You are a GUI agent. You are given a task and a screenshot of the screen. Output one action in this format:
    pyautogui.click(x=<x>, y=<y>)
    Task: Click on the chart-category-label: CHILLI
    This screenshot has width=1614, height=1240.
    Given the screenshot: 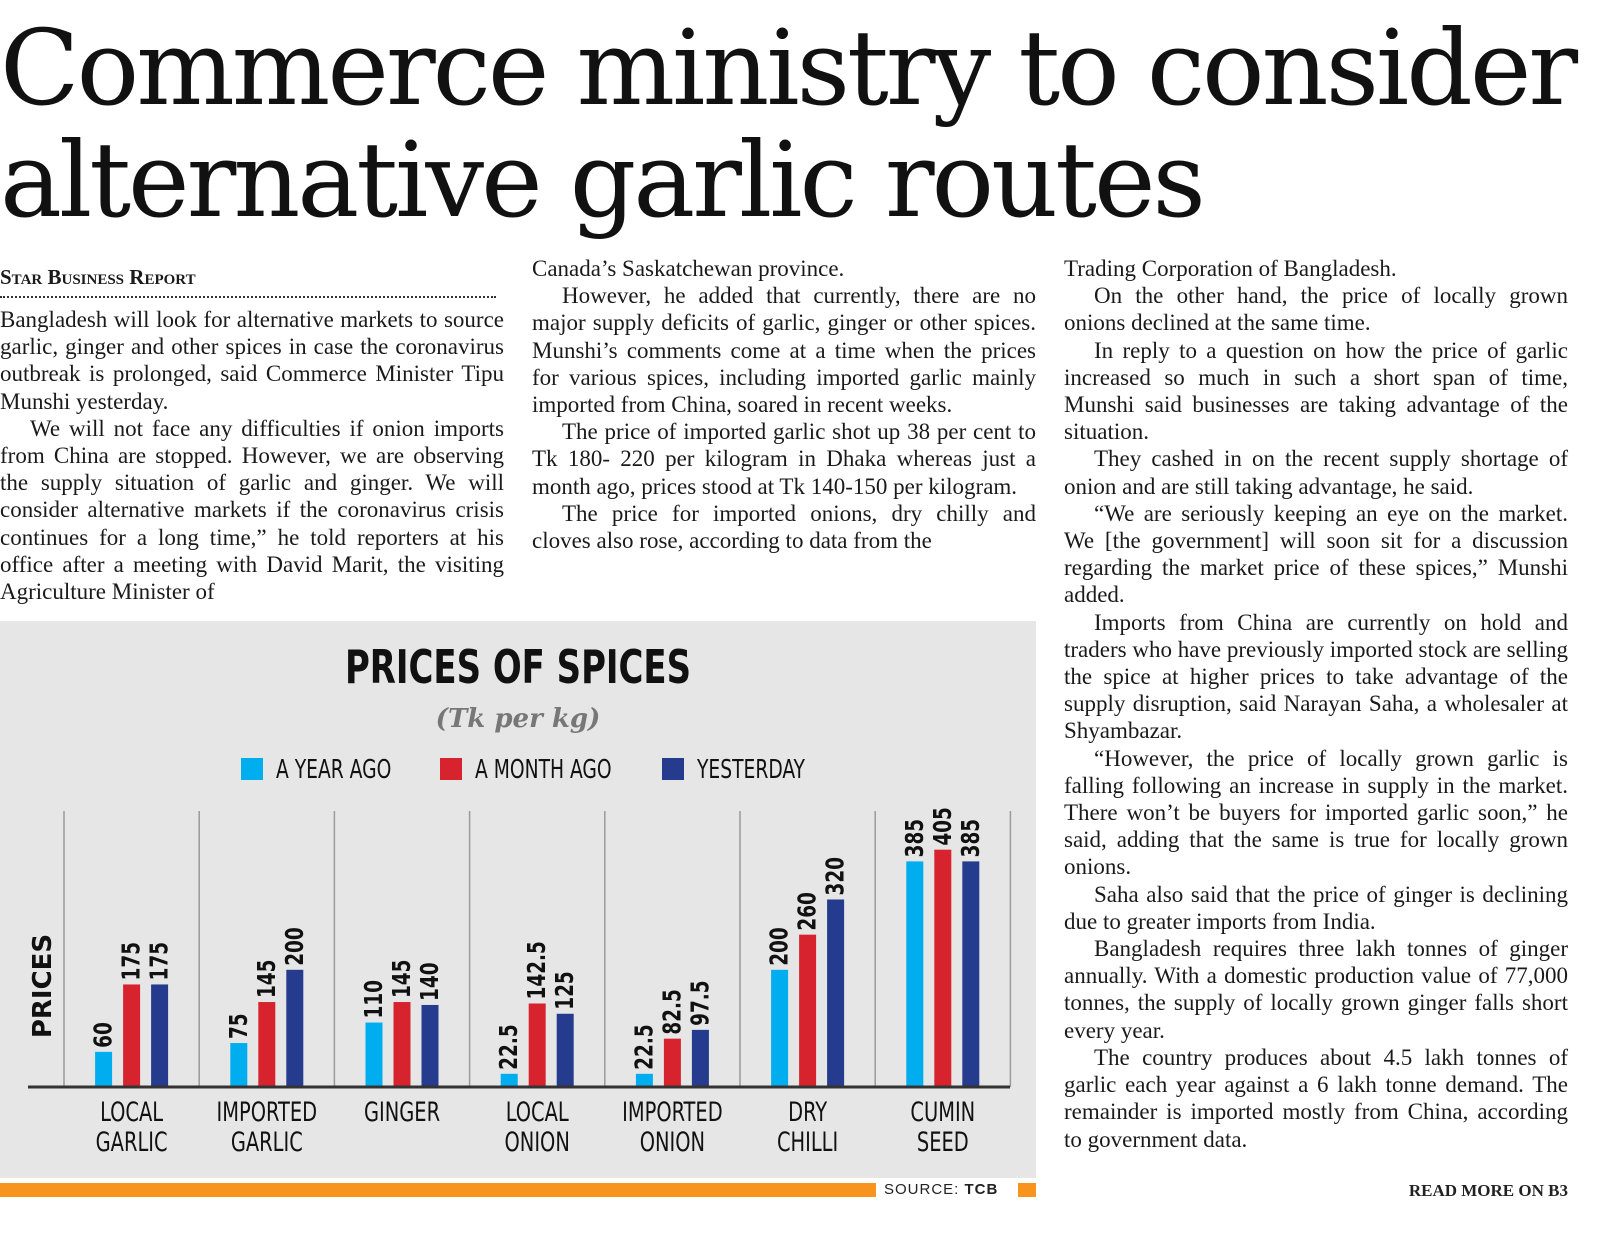 What is the action you would take?
    pyautogui.click(x=807, y=1142)
    